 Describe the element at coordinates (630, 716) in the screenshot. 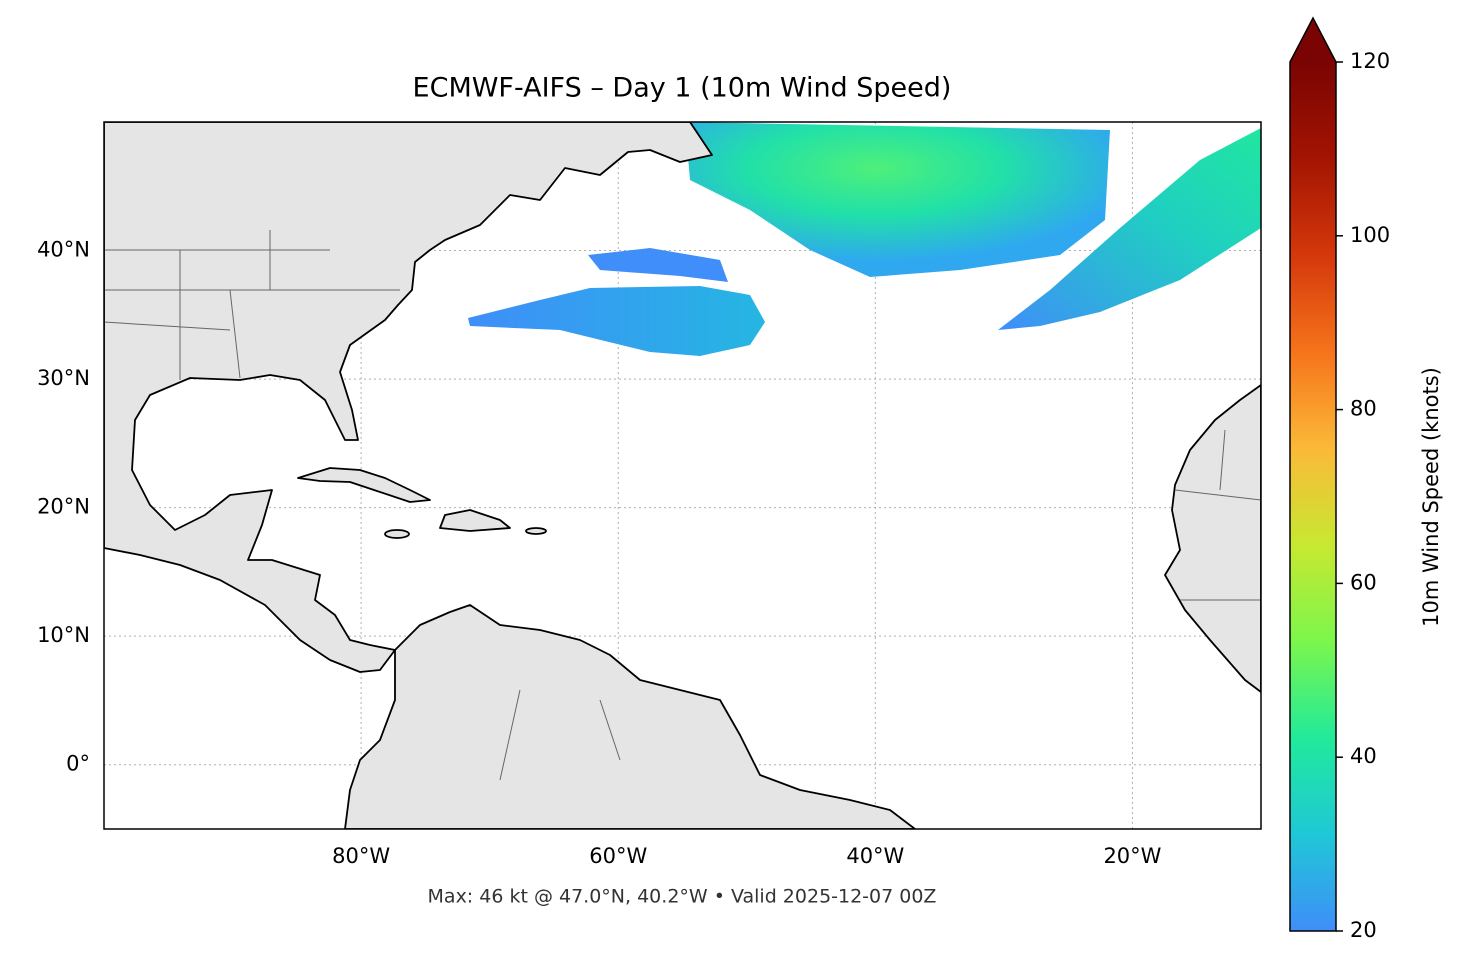

I see `south-america` at that location.